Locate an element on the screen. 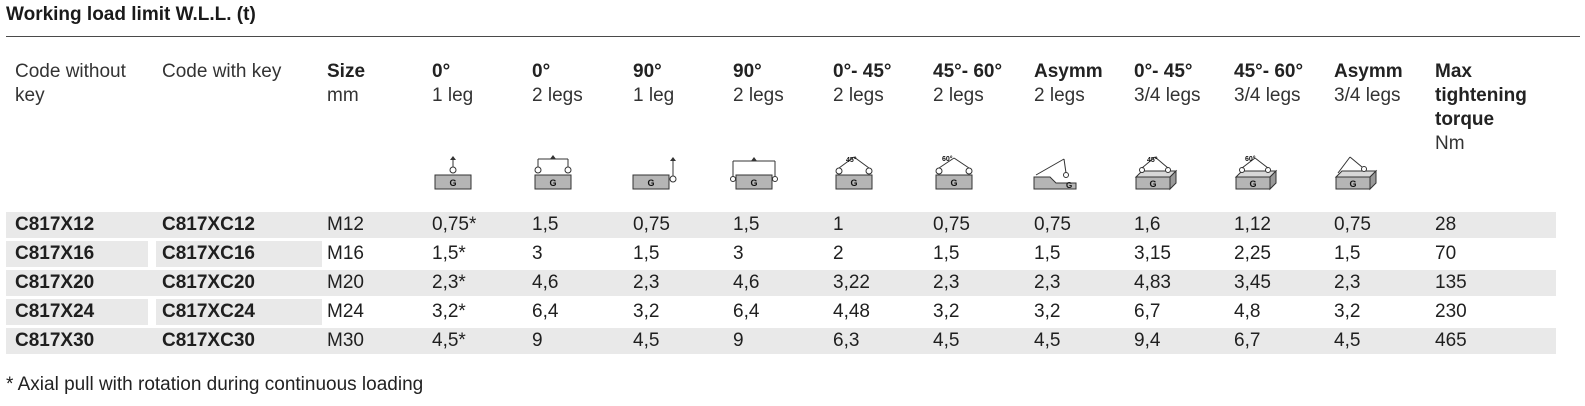 Image resolution: width=1585 pixels, height=406 pixels. header-main: 90° is located at coordinates (647, 71).